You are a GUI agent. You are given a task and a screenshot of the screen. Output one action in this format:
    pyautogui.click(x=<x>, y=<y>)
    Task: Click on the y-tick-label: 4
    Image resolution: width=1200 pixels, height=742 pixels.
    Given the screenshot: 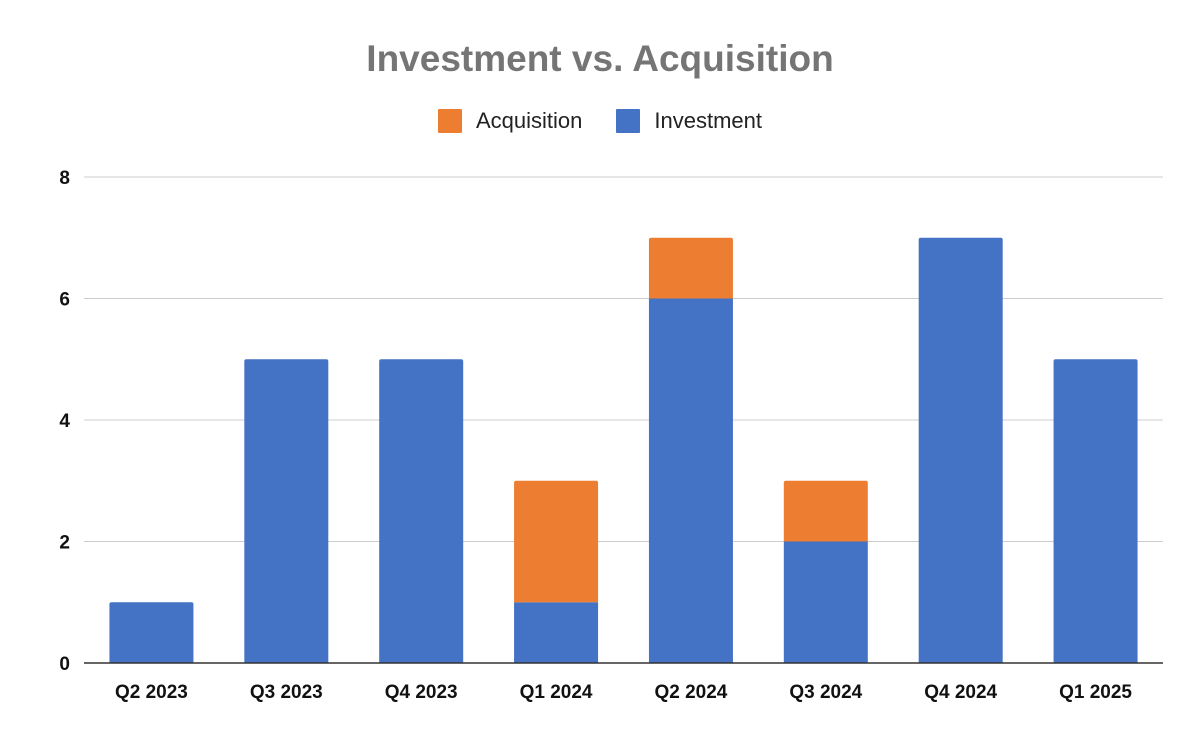 What is the action you would take?
    pyautogui.click(x=64, y=421)
    